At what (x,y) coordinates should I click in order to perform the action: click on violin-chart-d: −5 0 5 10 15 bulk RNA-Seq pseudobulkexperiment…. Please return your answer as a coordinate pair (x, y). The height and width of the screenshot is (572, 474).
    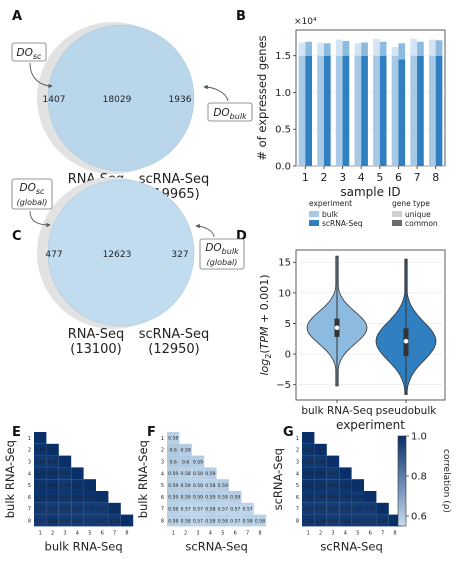
    Looking at the image, I should click on (352, 340).